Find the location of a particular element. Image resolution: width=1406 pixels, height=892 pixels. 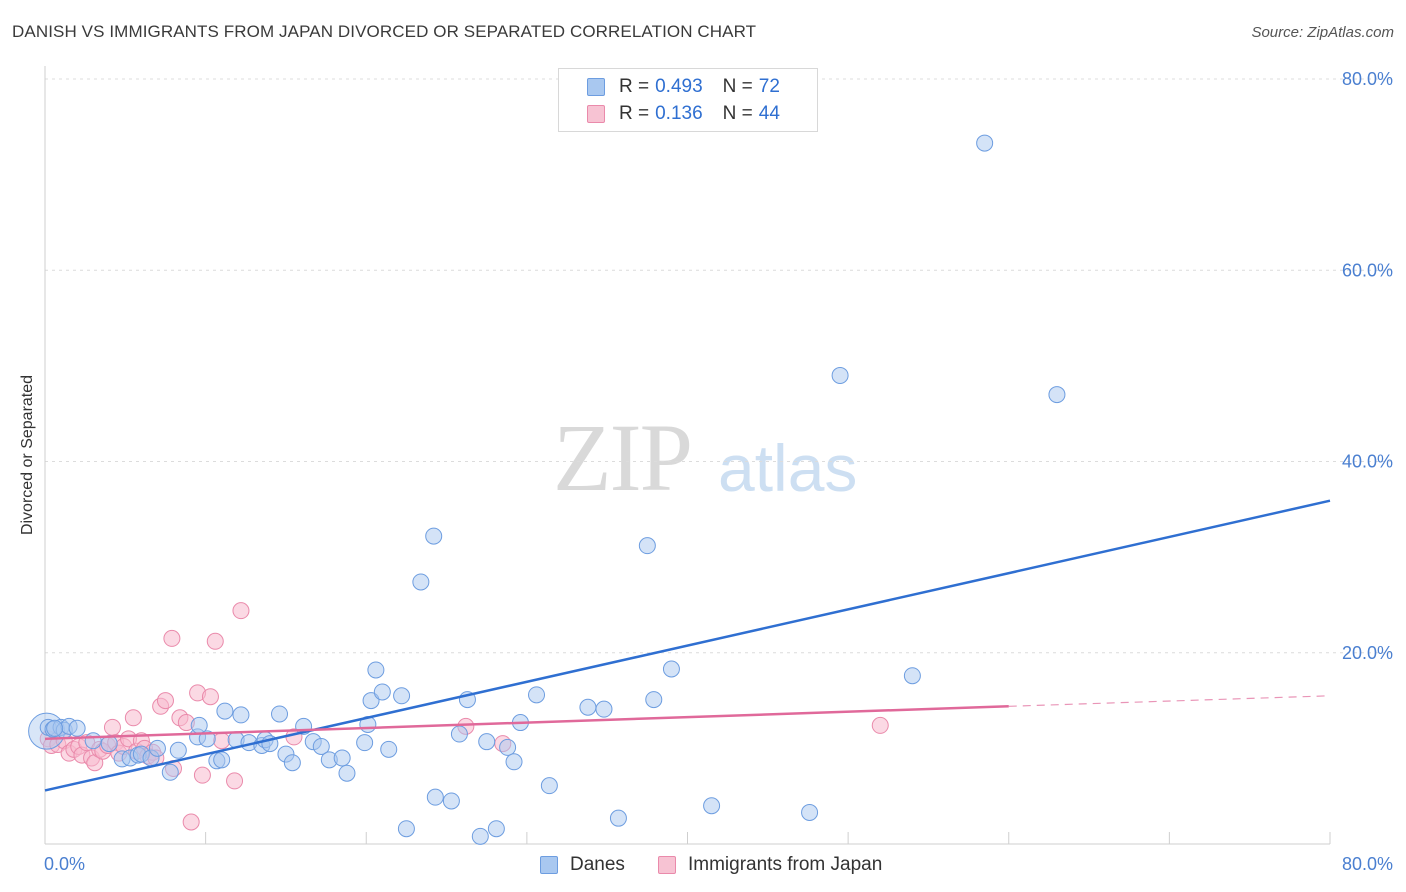

japan-legend-swatch is located at coordinates (667, 865).